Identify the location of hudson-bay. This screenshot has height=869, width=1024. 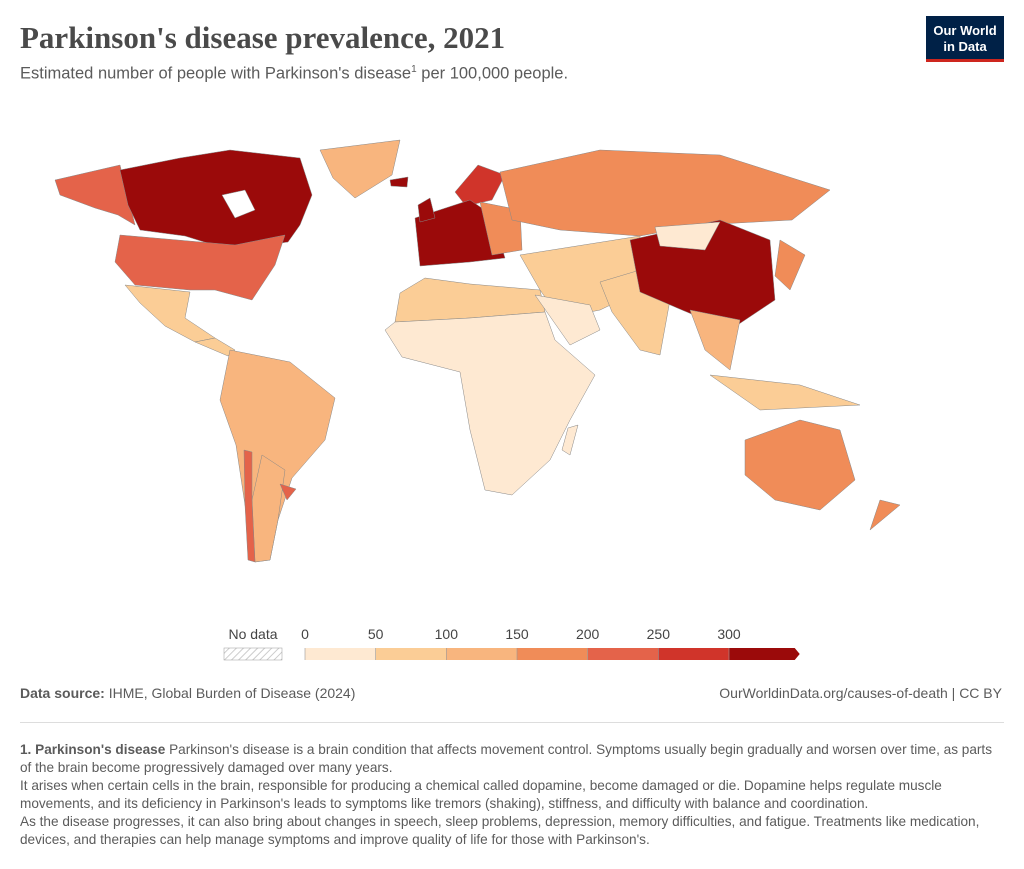
(238, 204).